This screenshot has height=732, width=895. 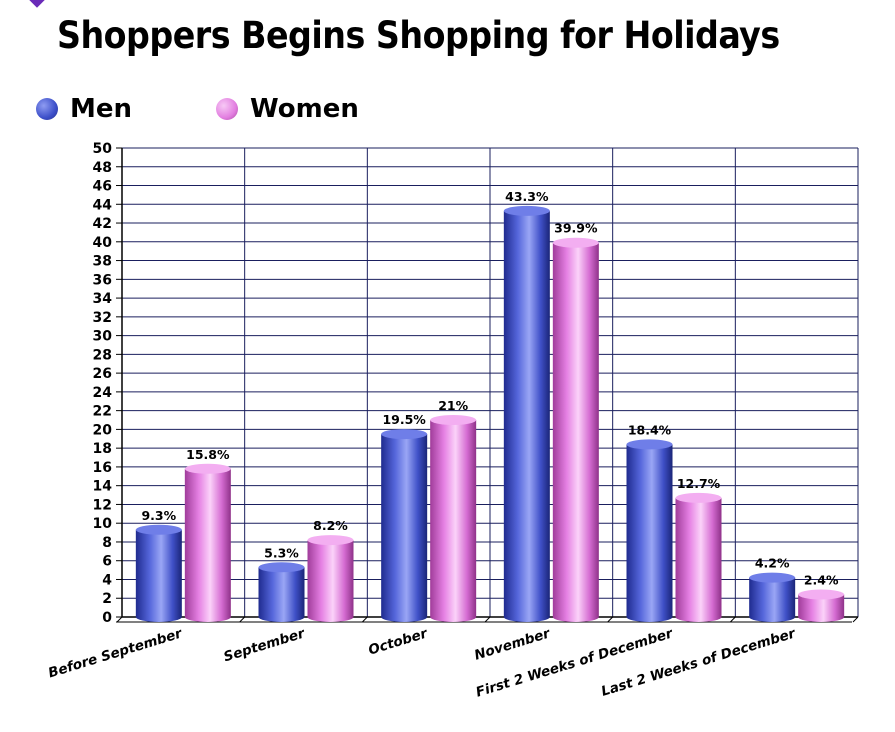 What do you see at coordinates (102, 505) in the screenshot?
I see `y-tick-label: 12` at bounding box center [102, 505].